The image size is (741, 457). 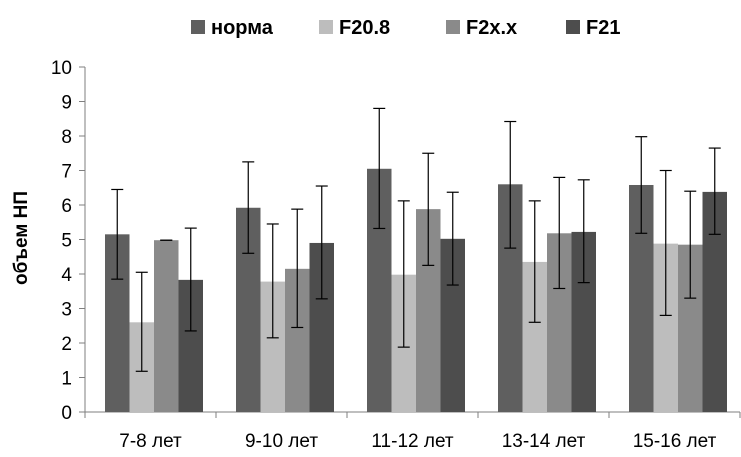 I want to click on x-tick-label: 7-8 лет, so click(x=150, y=441).